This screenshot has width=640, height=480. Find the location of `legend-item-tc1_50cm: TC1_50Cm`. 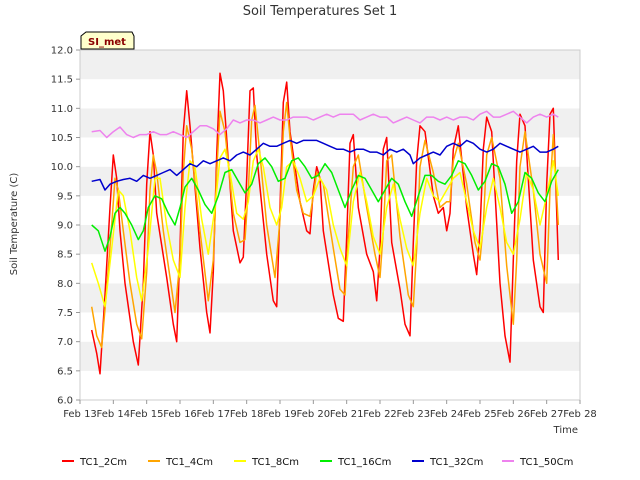

legend-item-tc1_50cm: TC1_50Cm is located at coordinates (537, 462).